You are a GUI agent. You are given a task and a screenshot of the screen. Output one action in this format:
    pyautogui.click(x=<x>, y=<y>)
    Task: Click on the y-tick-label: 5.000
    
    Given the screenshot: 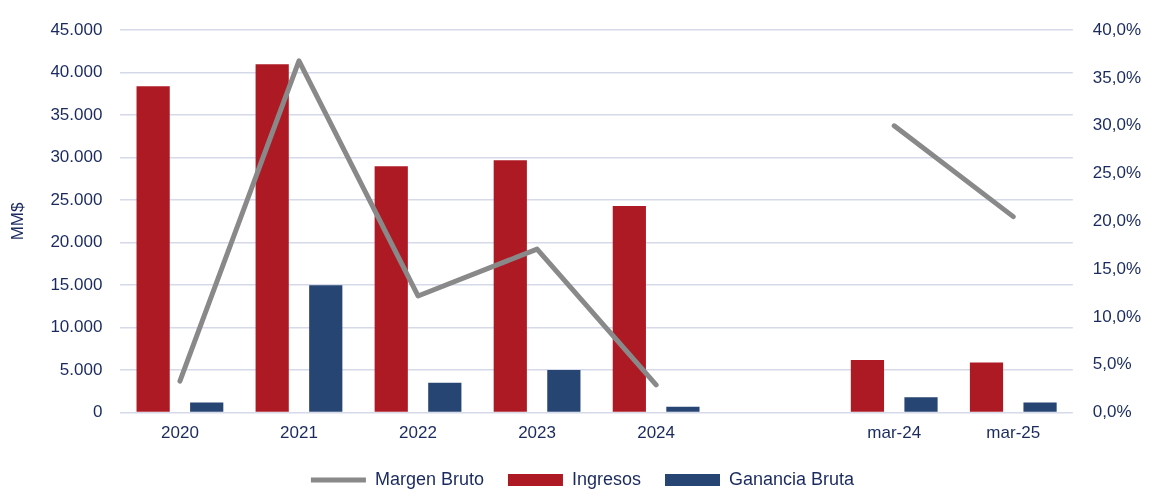 What is the action you would take?
    pyautogui.click(x=81, y=369)
    